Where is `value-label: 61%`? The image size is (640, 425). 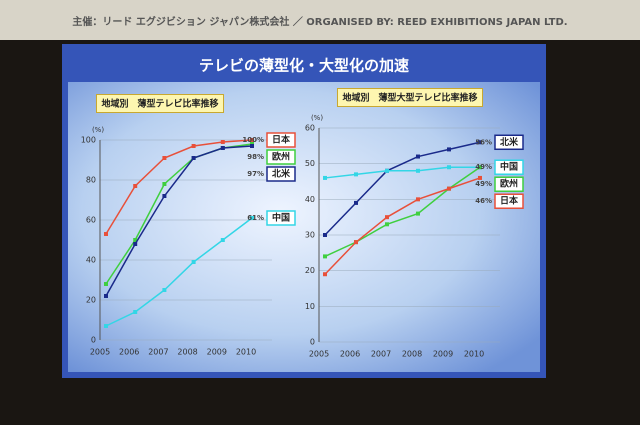
value-label: 61% is located at coordinates (255, 218).